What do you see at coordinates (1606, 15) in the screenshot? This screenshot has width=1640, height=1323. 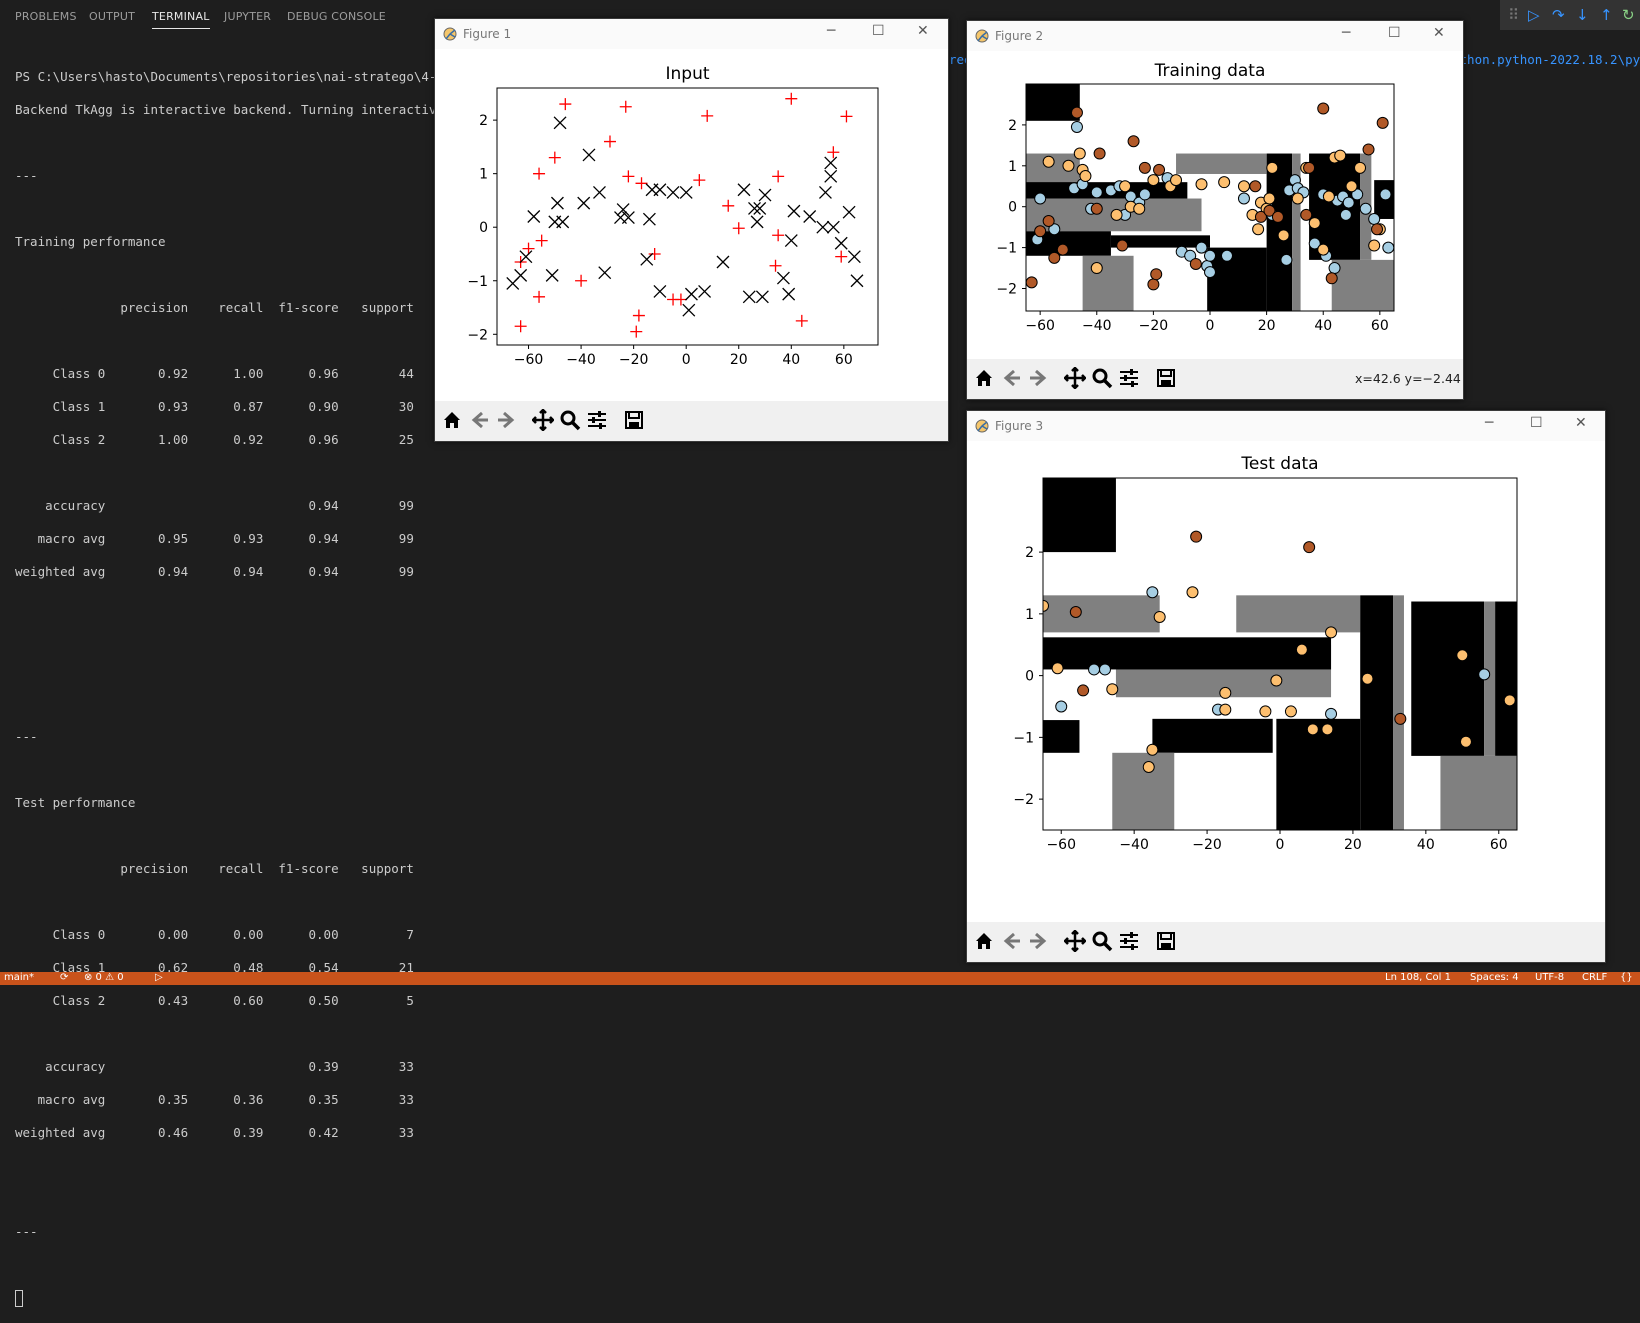 I see `step-out-icon: ↑` at bounding box center [1606, 15].